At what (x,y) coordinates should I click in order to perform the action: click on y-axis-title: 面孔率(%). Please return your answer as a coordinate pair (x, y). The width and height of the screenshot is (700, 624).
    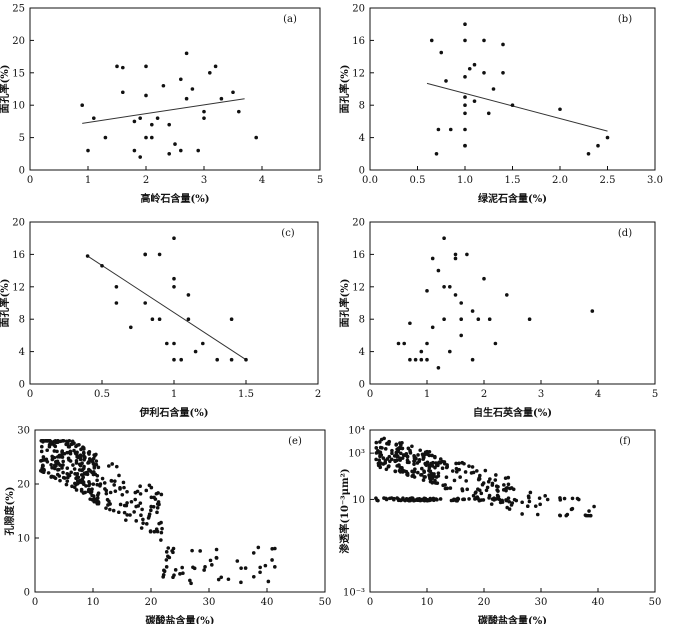
    Looking at the image, I should click on (344, 89).